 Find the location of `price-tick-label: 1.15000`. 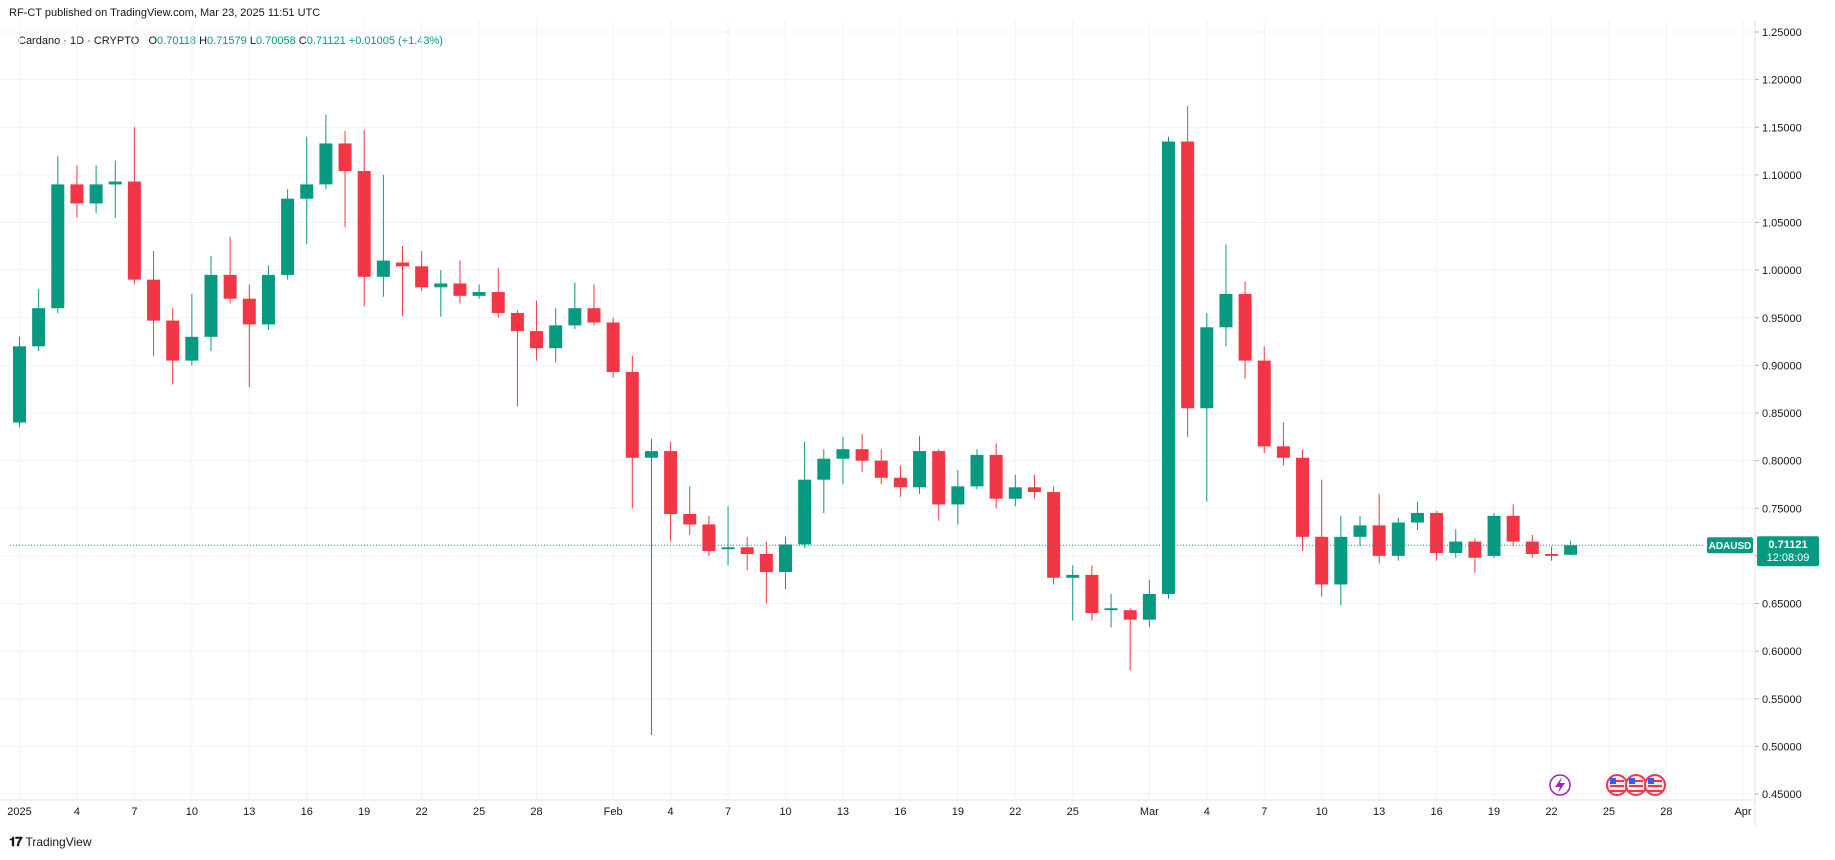

price-tick-label: 1.15000 is located at coordinates (1782, 128).